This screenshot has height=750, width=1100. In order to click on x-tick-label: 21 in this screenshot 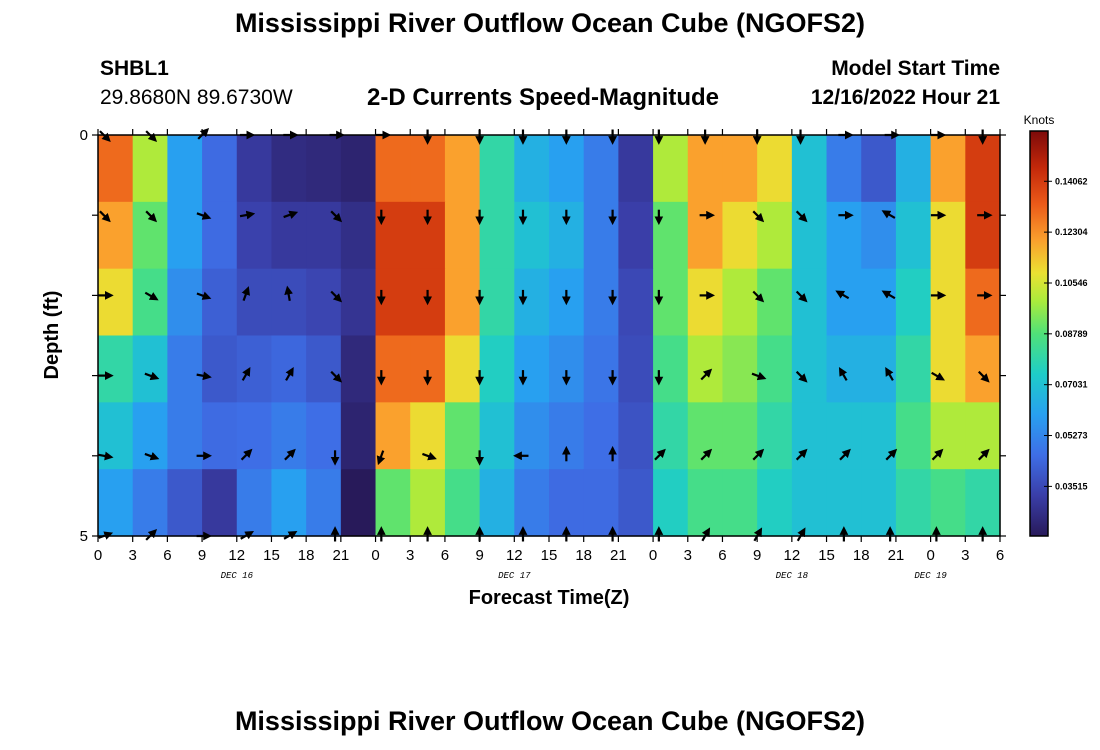, I will do `click(896, 555)`.